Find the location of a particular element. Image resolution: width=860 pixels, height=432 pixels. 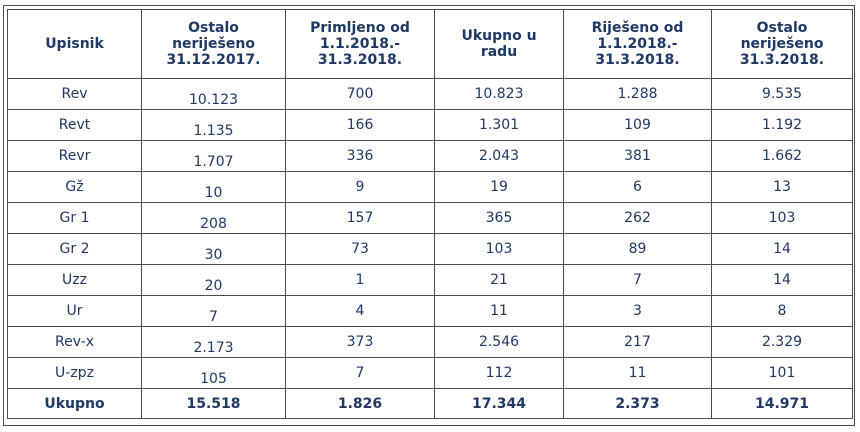

cell-value: 208 is located at coordinates (213, 224).